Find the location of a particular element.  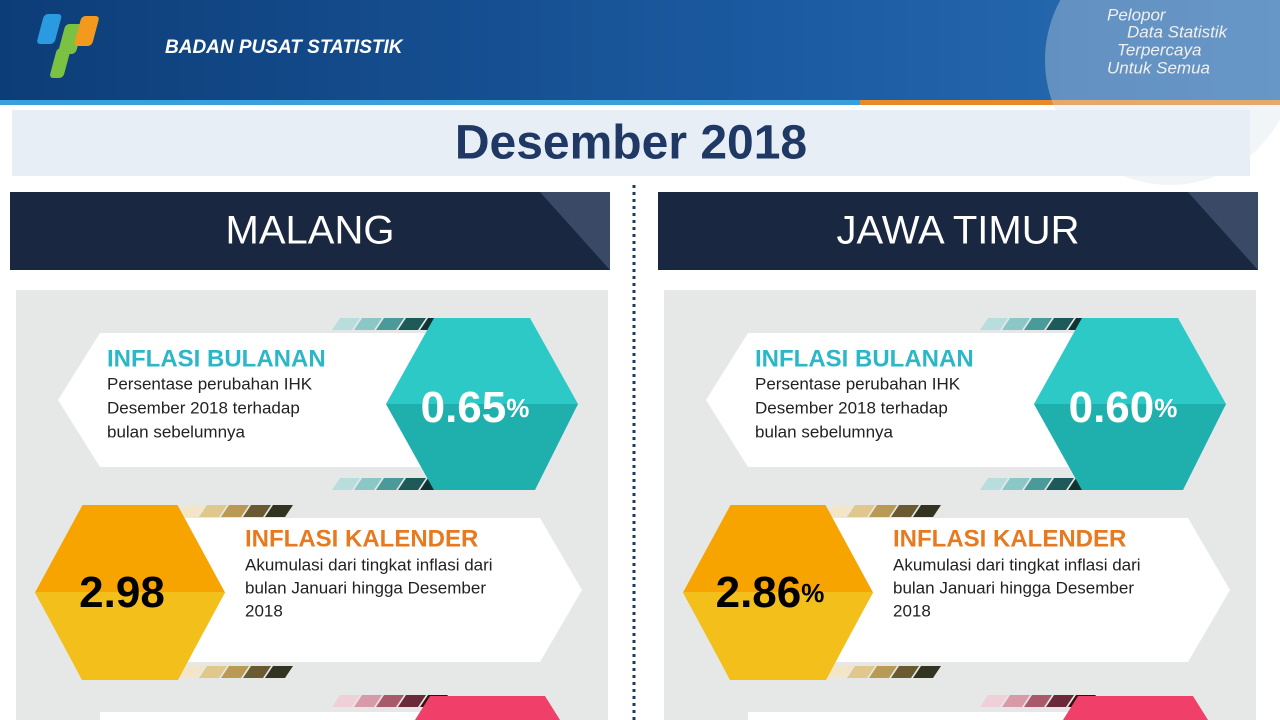

value-number: 0.65 is located at coordinates (464, 407).